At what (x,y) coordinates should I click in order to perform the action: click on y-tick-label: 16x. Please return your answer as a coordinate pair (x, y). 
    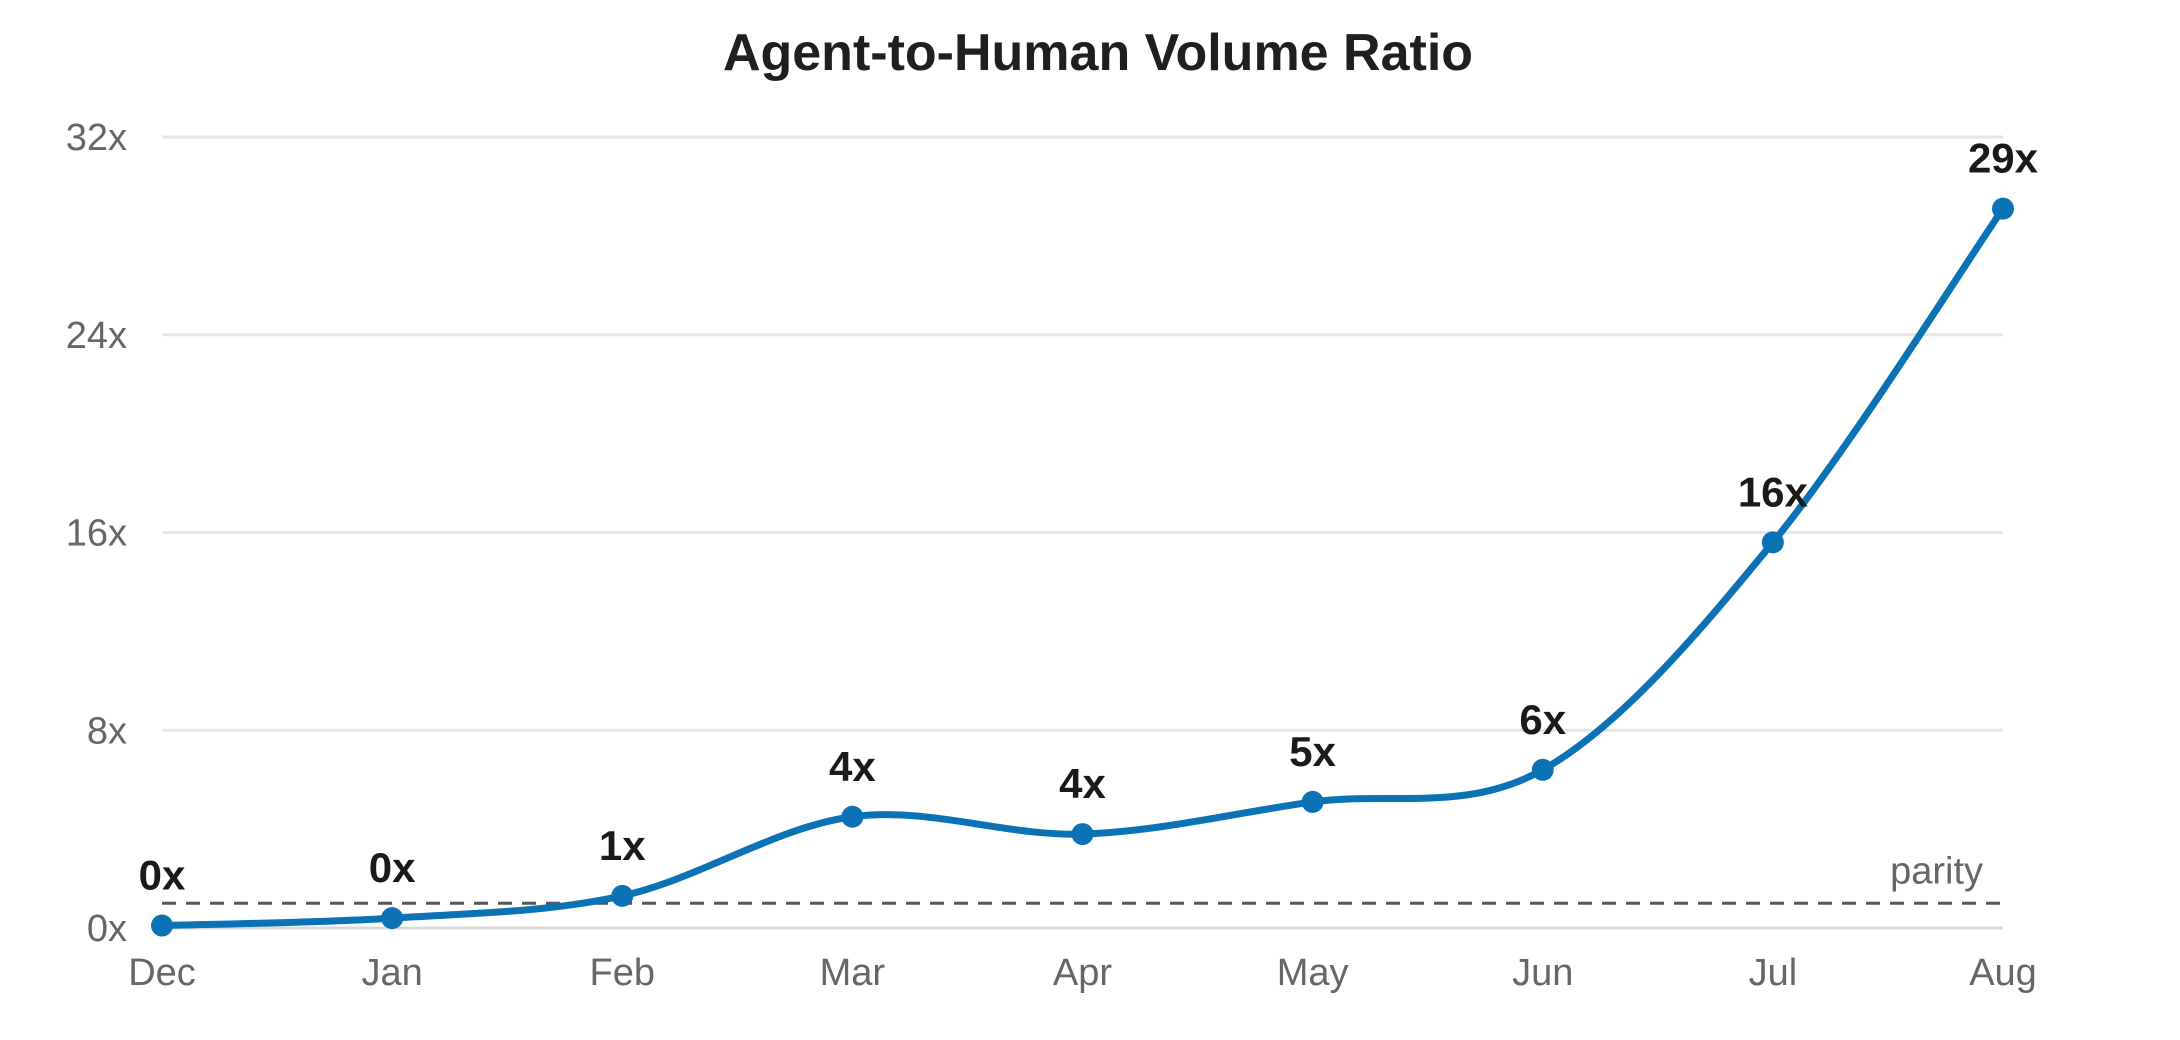
    Looking at the image, I should click on (96, 534).